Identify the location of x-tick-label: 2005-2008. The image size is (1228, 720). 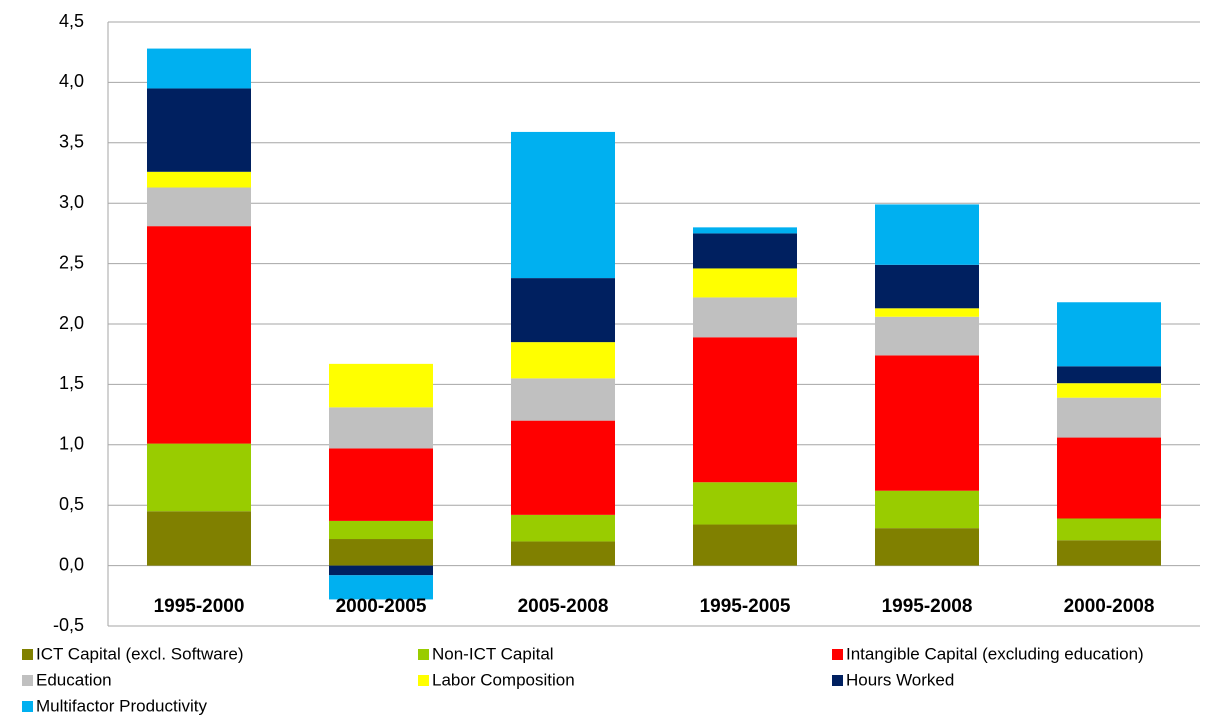
(563, 606).